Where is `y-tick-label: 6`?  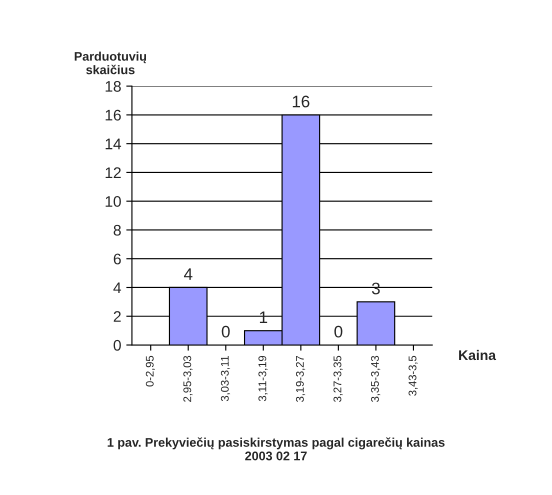
y-tick-label: 6 is located at coordinates (117, 259).